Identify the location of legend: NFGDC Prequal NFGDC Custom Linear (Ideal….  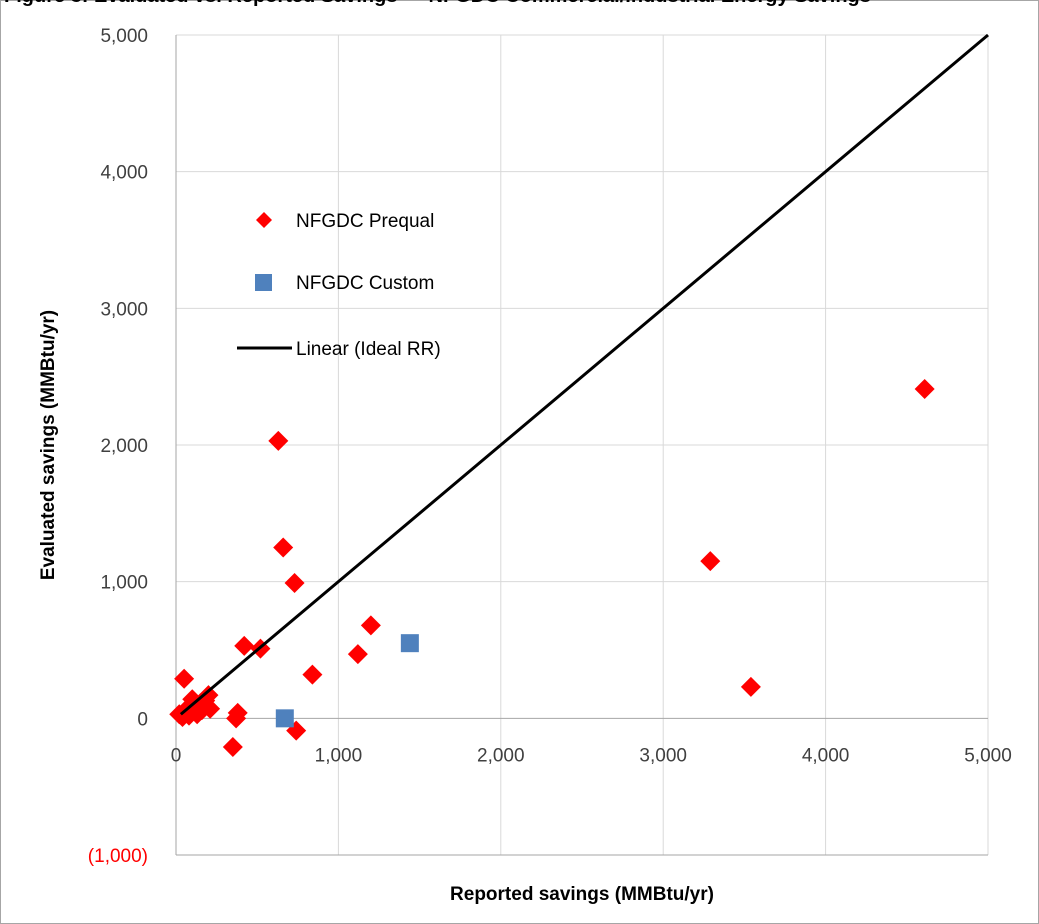
(339, 285).